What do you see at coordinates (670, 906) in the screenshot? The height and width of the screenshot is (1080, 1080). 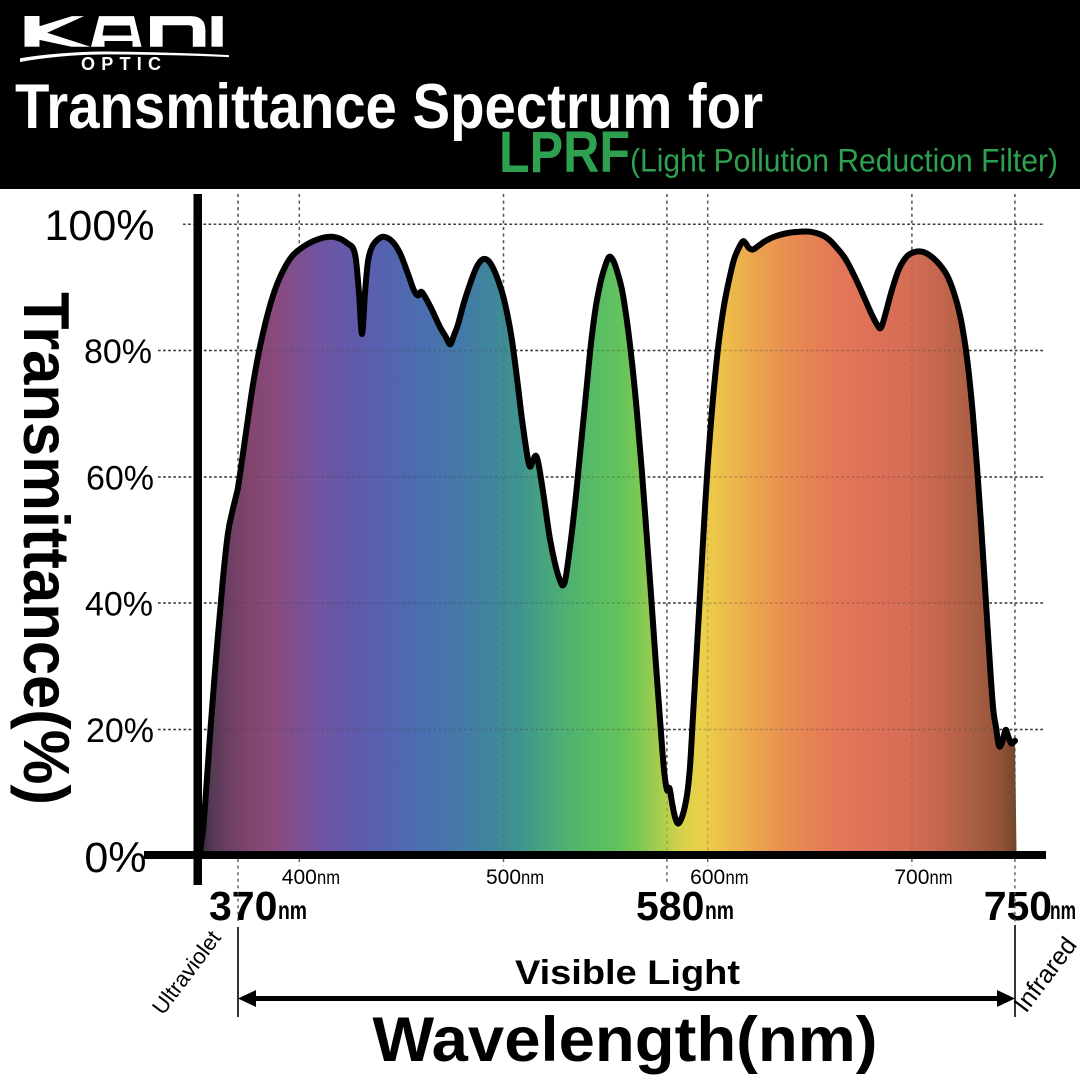 I see `svg-text: 580` at bounding box center [670, 906].